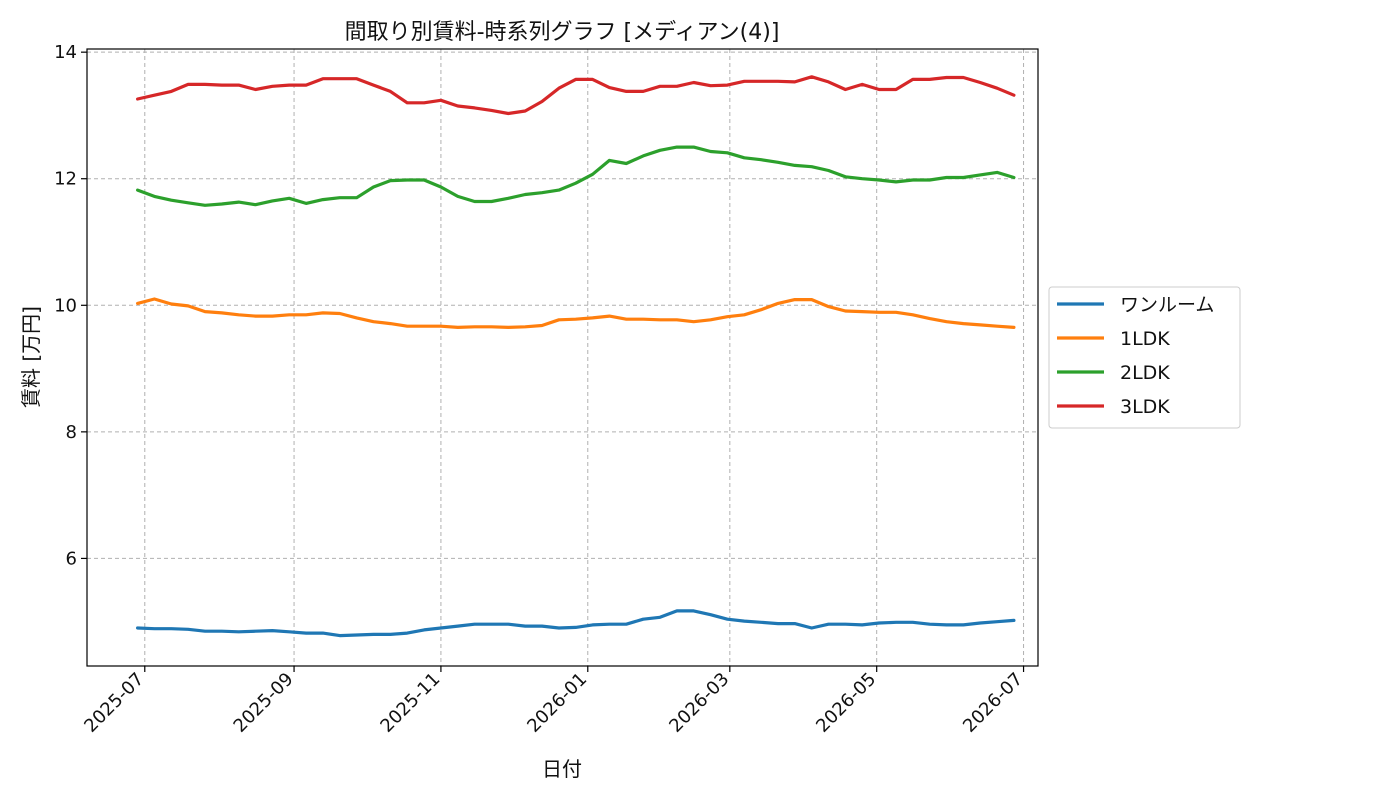  Describe the element at coordinates (1145, 339) in the screenshot. I see `legend-label: 1LDK` at that location.